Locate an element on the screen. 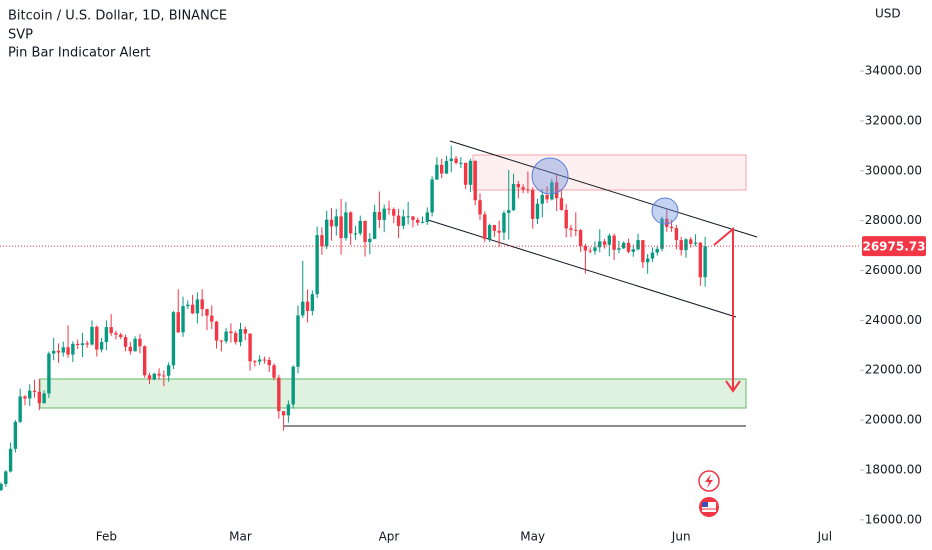 This screenshot has width=932, height=550. y-tick-label: 28000.00 is located at coordinates (893, 220).